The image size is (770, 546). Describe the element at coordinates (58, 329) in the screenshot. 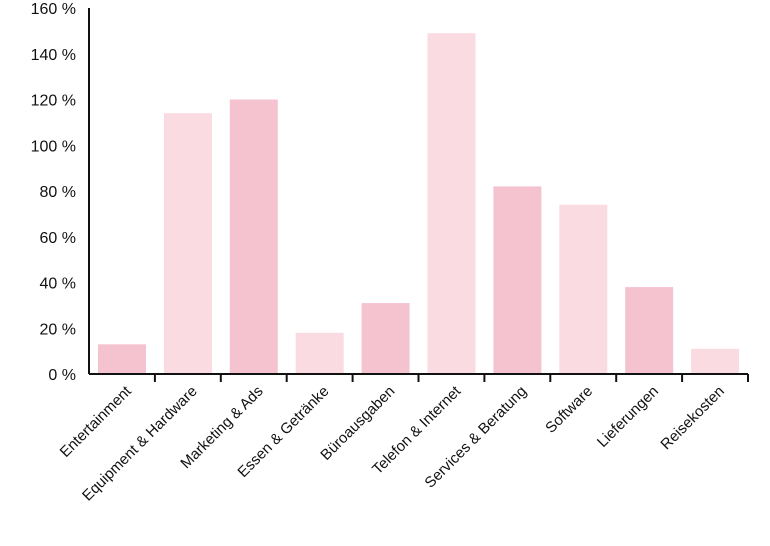

I see `y-tick-label: 20 %` at that location.